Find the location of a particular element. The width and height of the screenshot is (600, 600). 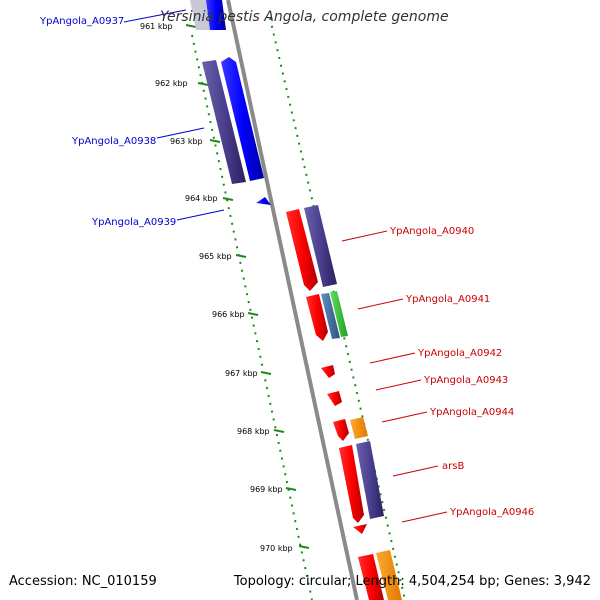

gene-label: YpAngola_A0941 is located at coordinates (447, 299).